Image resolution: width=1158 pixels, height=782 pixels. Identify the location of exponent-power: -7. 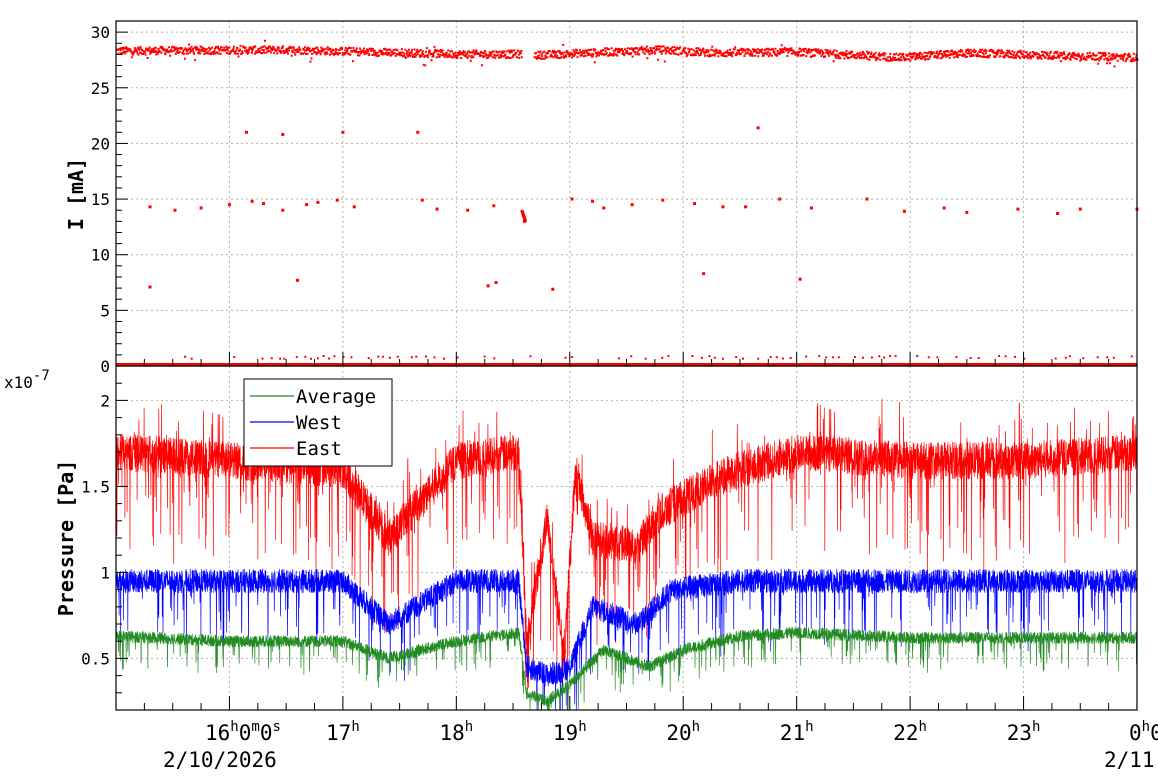
(41, 376).